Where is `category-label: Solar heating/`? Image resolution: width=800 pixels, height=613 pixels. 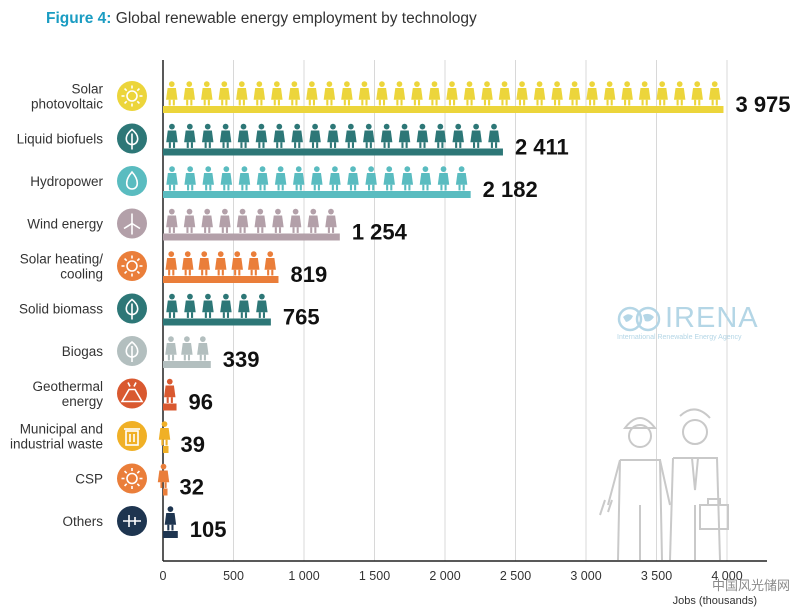 category-label: Solar heating/ is located at coordinates (62, 259).